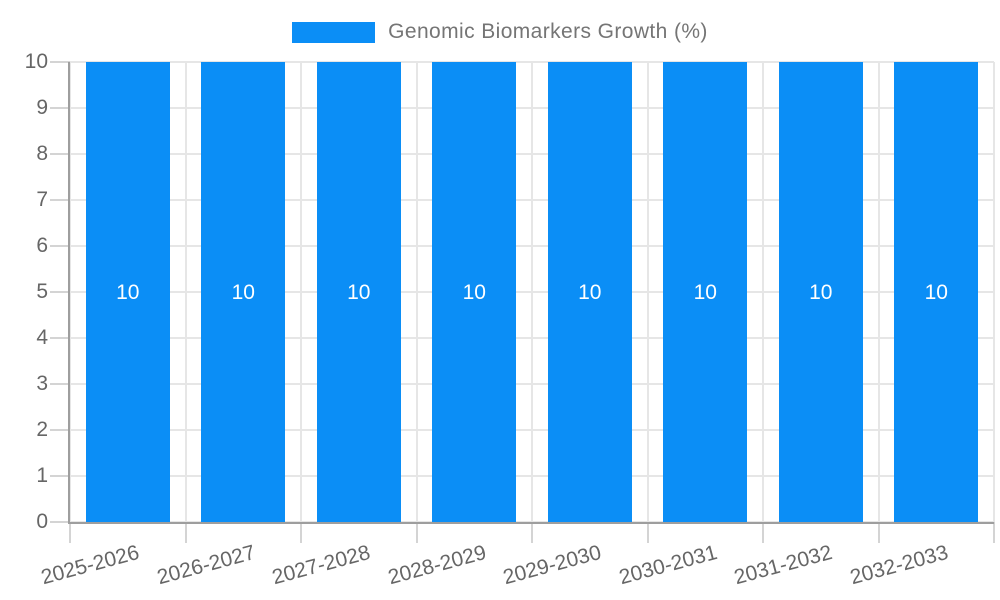 The height and width of the screenshot is (600, 1000). What do you see at coordinates (437, 565) in the screenshot?
I see `x-tick-label: 2028-2029` at bounding box center [437, 565].